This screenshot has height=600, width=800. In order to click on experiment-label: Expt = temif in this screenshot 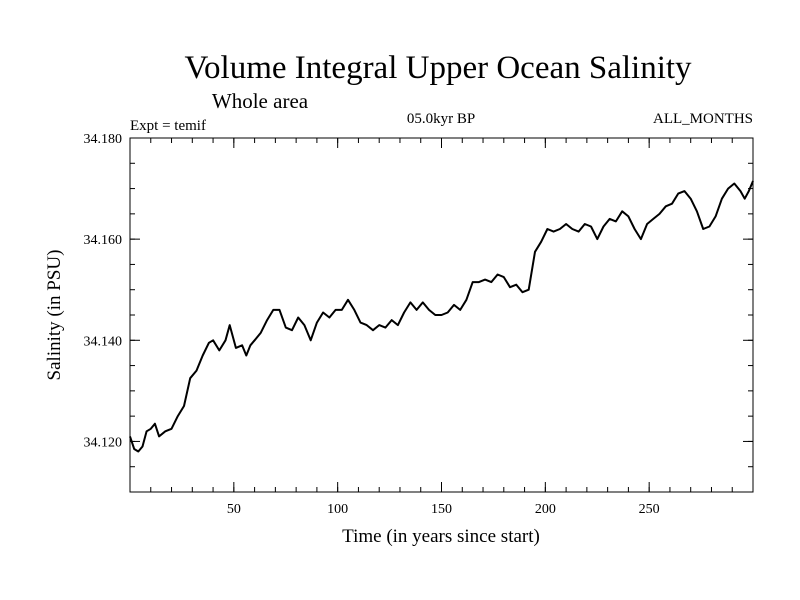, I will do `click(168, 126)`.